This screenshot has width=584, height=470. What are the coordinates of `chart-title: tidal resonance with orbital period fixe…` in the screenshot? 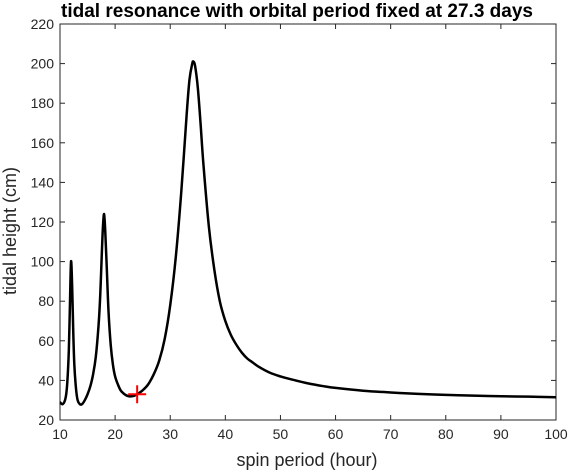 It's located at (297, 11).